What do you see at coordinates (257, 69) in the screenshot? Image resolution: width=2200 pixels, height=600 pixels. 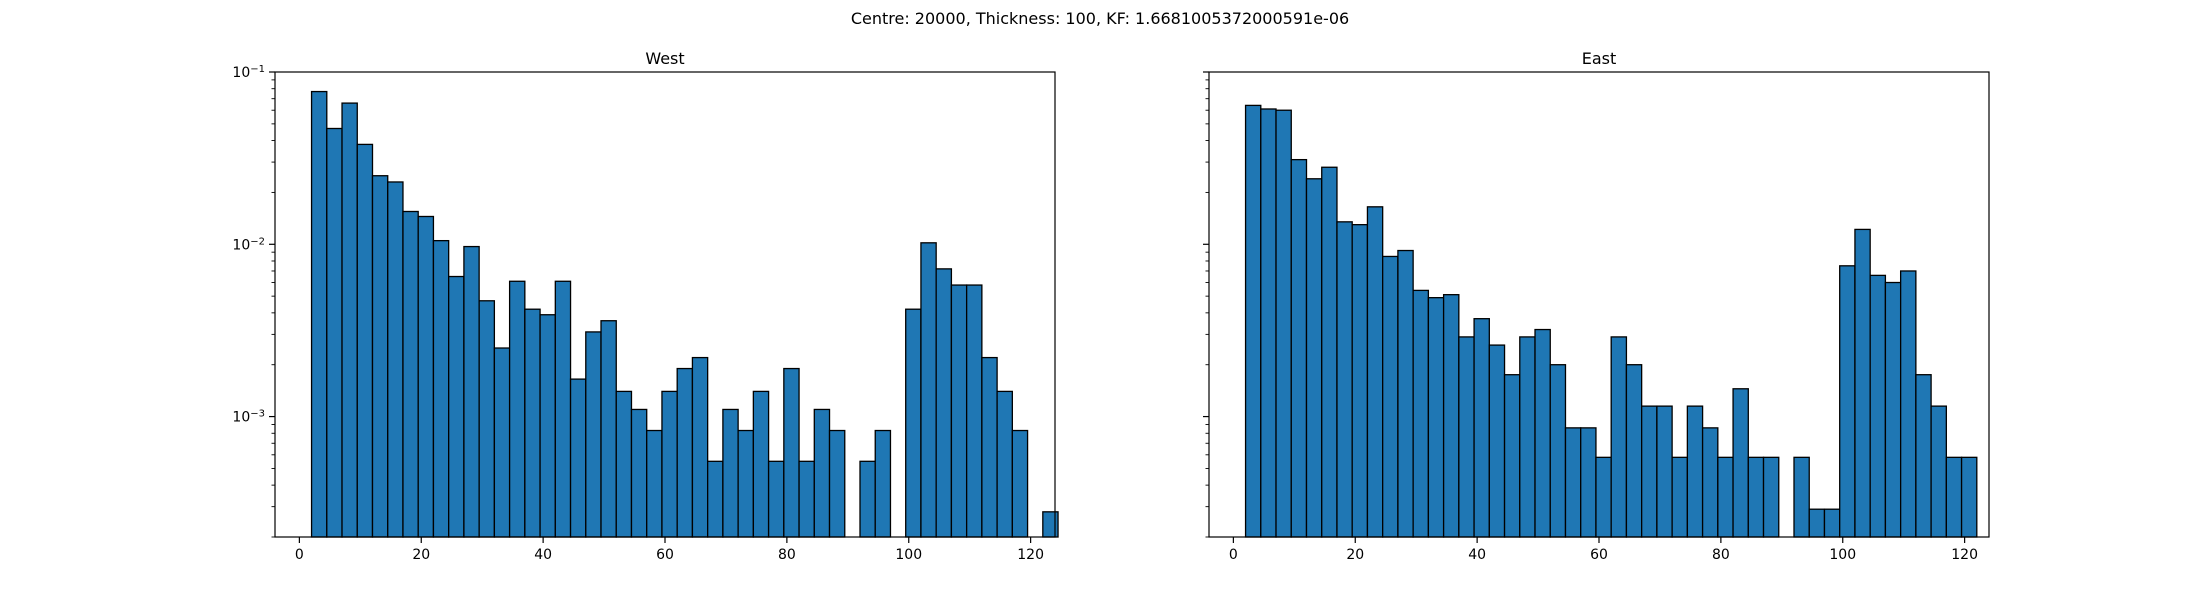 I see `y-tick-exponent: −1` at bounding box center [257, 69].